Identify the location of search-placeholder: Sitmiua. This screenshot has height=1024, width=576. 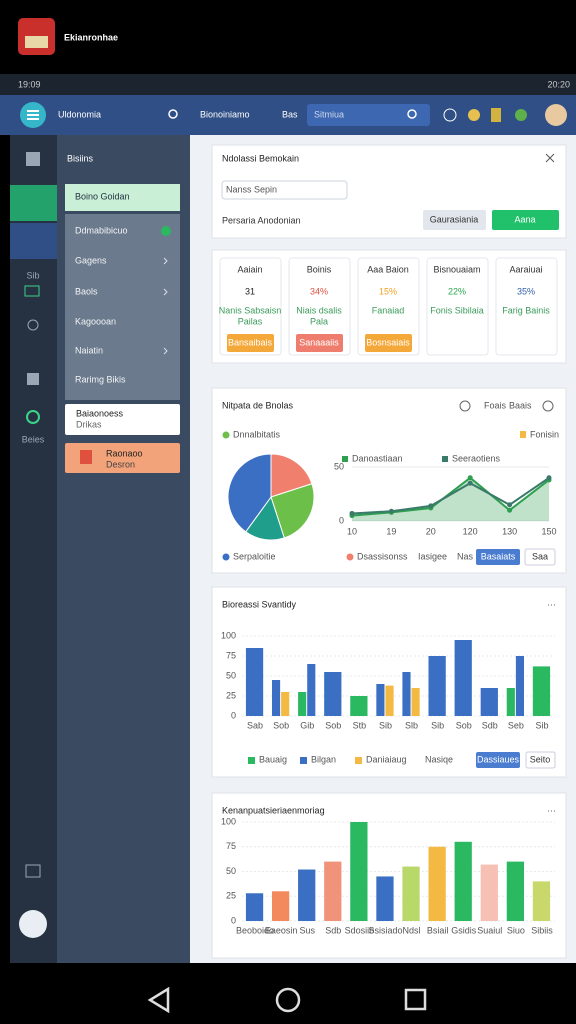
(329, 114).